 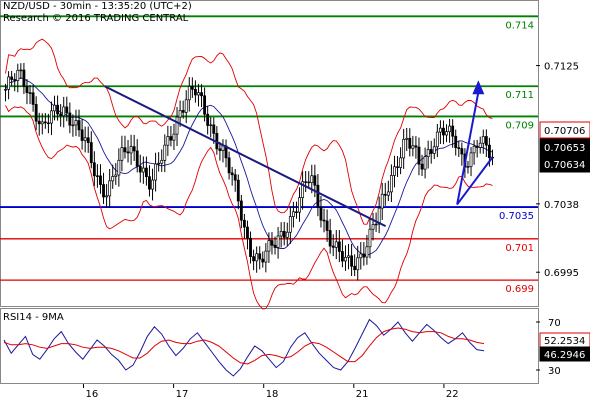 I want to click on rsi-axis-label: 30, so click(x=554, y=371).